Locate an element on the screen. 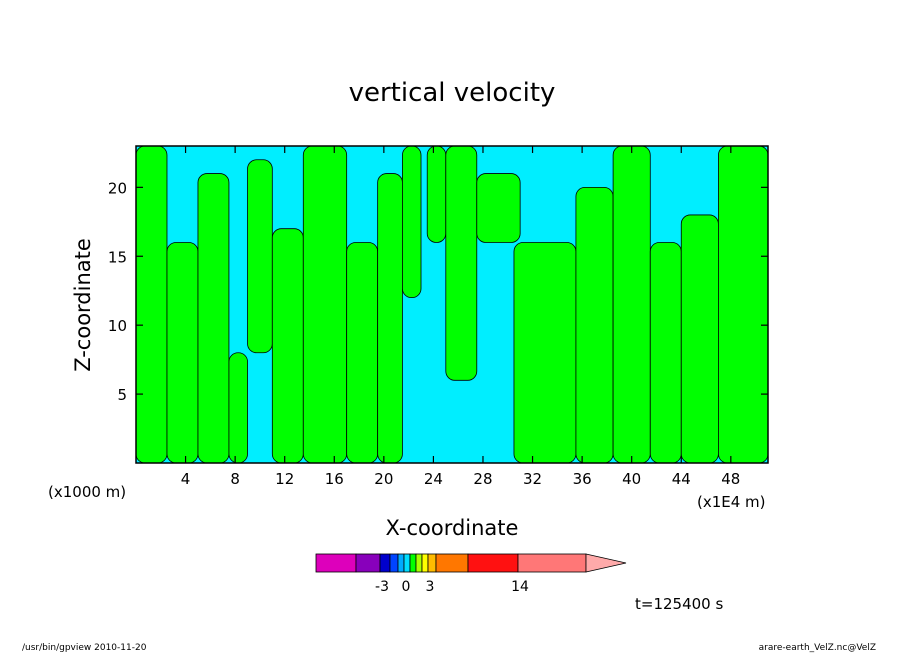  x-tick-label-2: 12 is located at coordinates (284, 479).